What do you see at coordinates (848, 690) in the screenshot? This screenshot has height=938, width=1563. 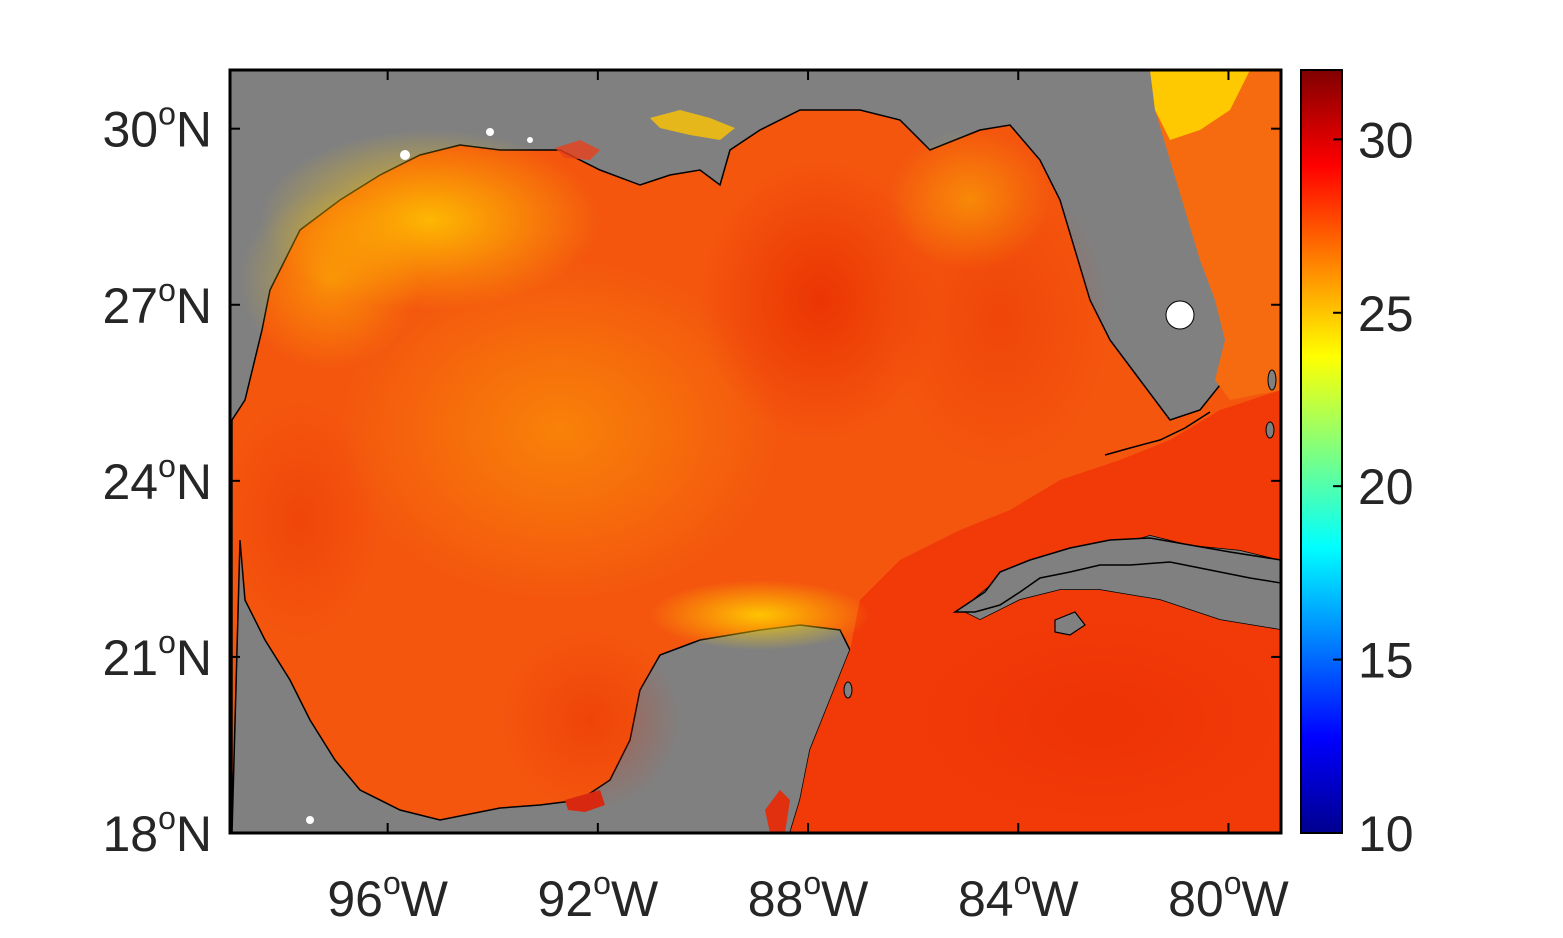 I see `cozumel-island` at bounding box center [848, 690].